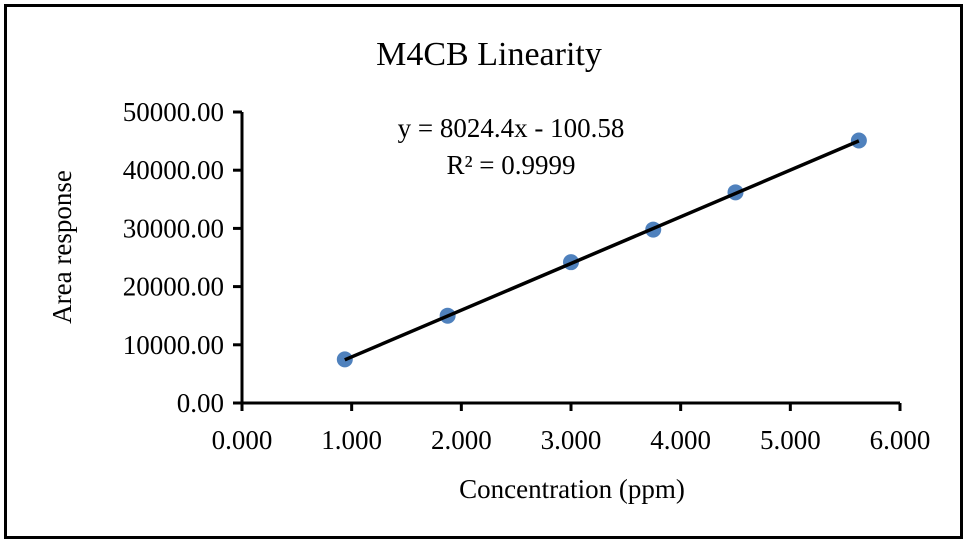 The width and height of the screenshot is (973, 548). I want to click on y-tick-label: 30000.00, so click(173, 228).